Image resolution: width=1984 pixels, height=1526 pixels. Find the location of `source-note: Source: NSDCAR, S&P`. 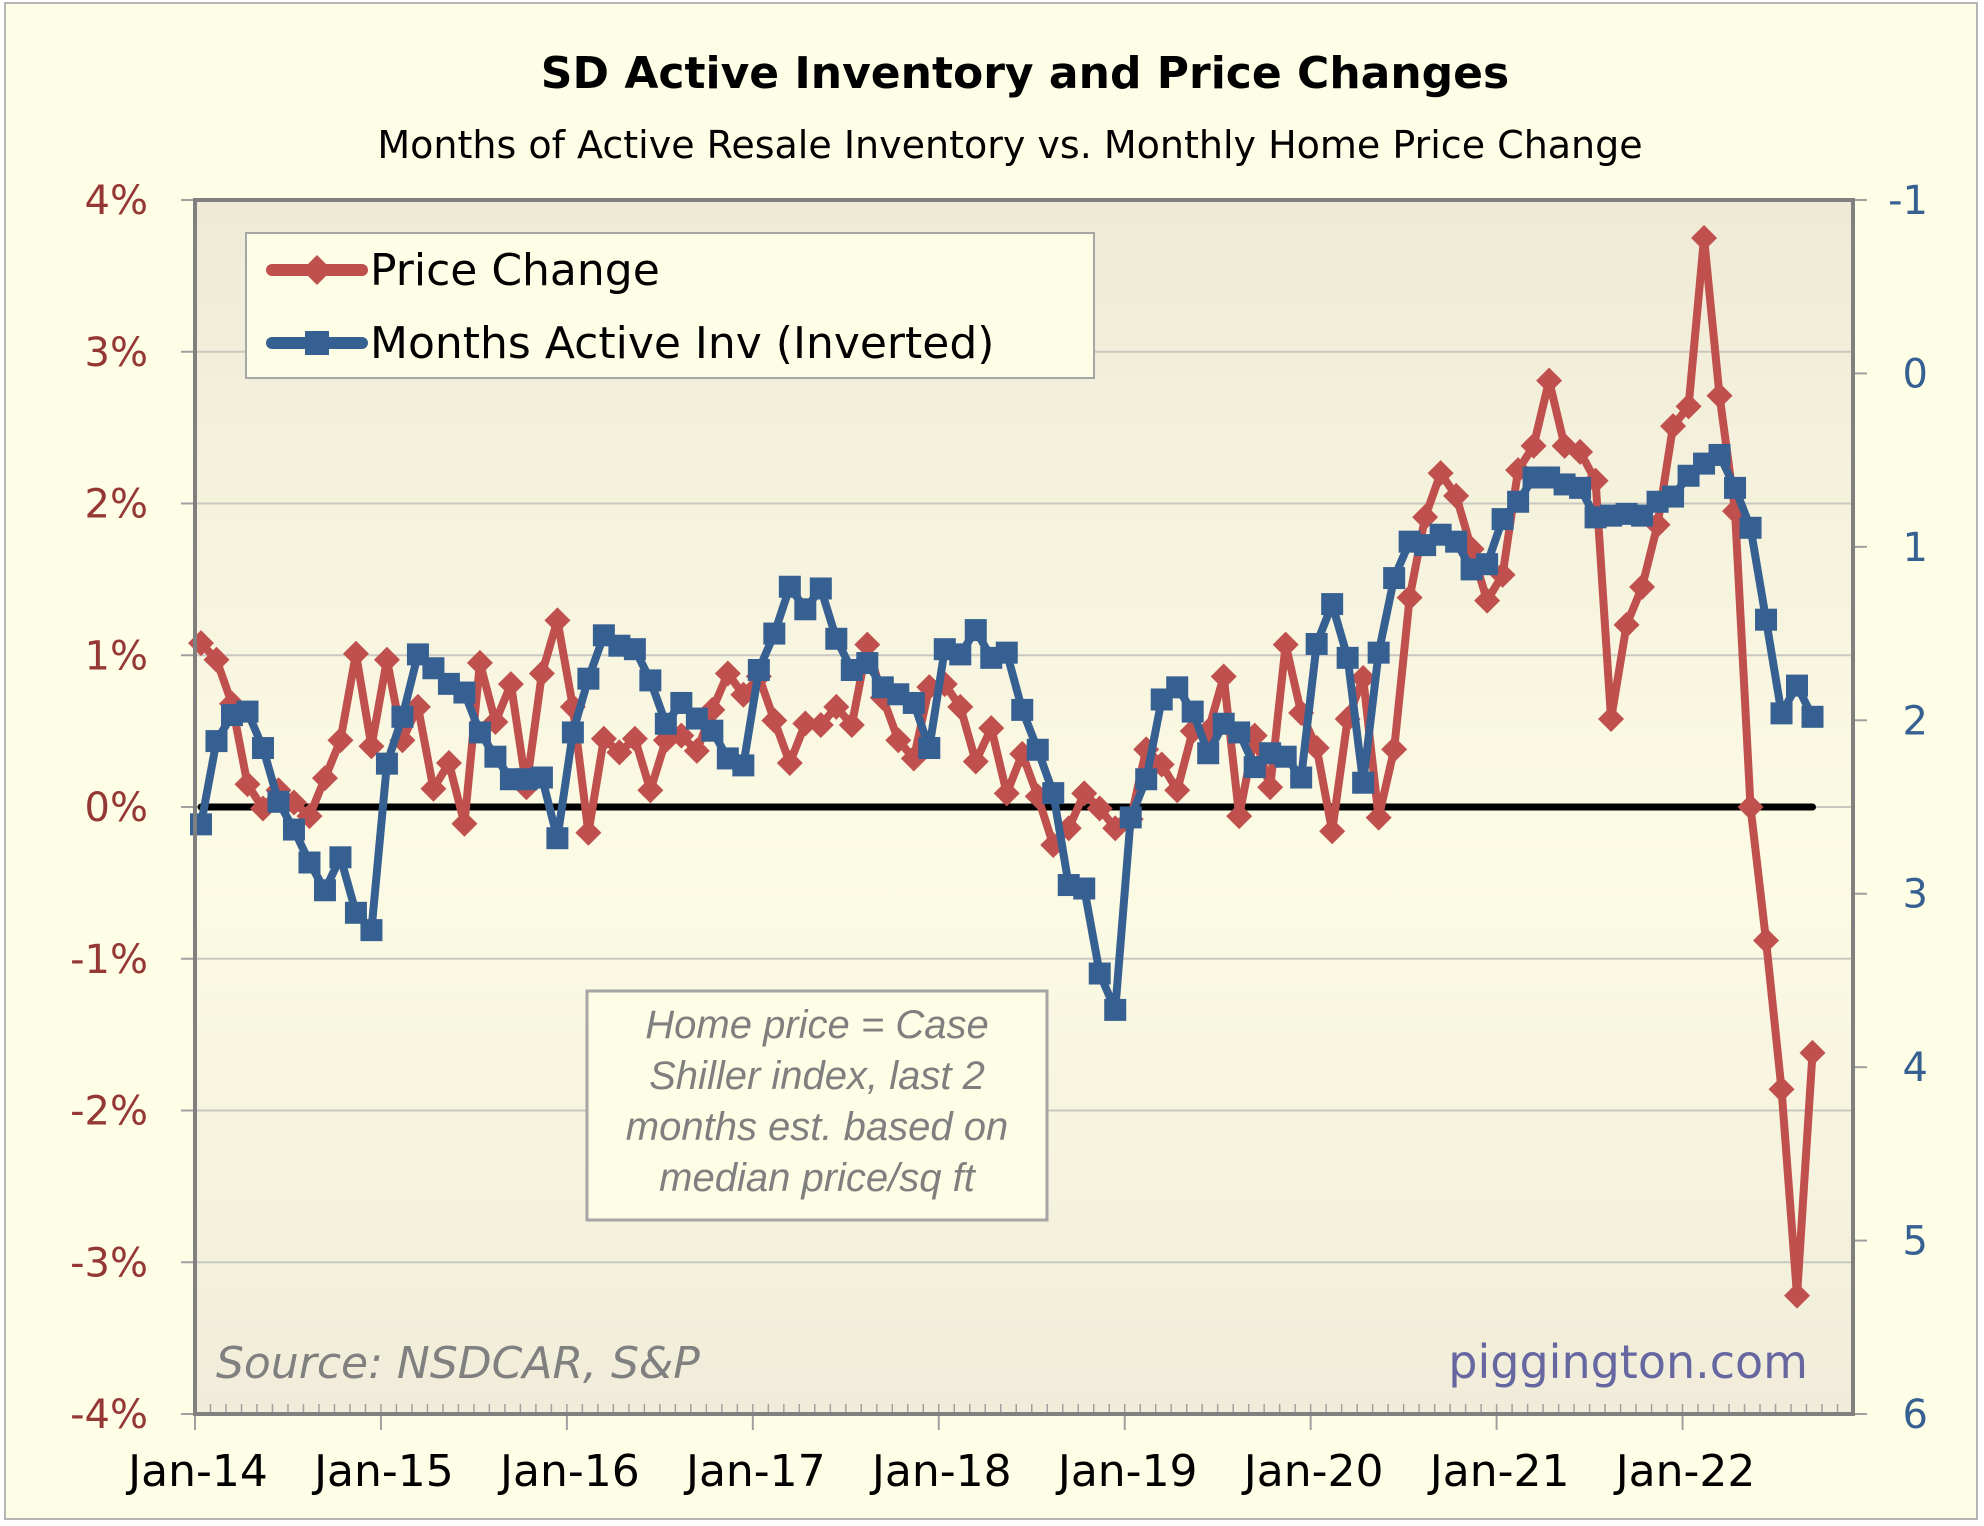

source-note: Source: NSDCAR, S&P is located at coordinates (458, 1363).